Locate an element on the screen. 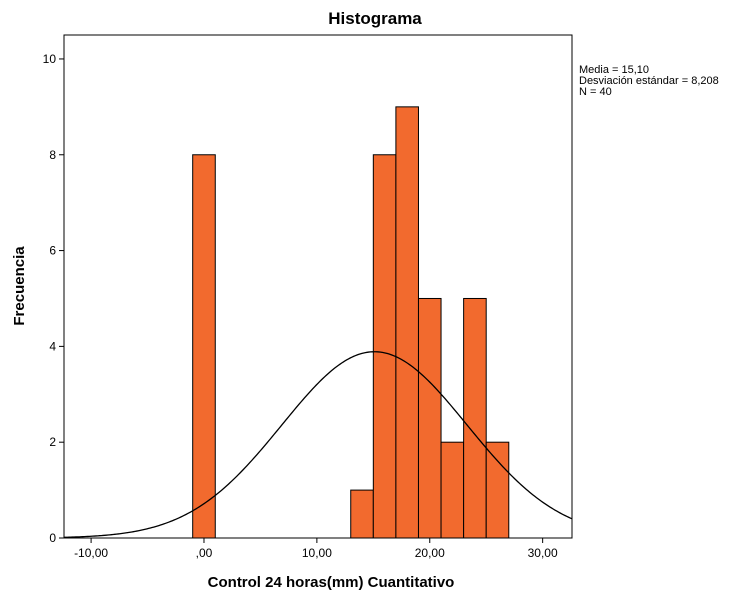 The width and height of the screenshot is (751, 593). y-tick-label: 2 is located at coordinates (52, 442).